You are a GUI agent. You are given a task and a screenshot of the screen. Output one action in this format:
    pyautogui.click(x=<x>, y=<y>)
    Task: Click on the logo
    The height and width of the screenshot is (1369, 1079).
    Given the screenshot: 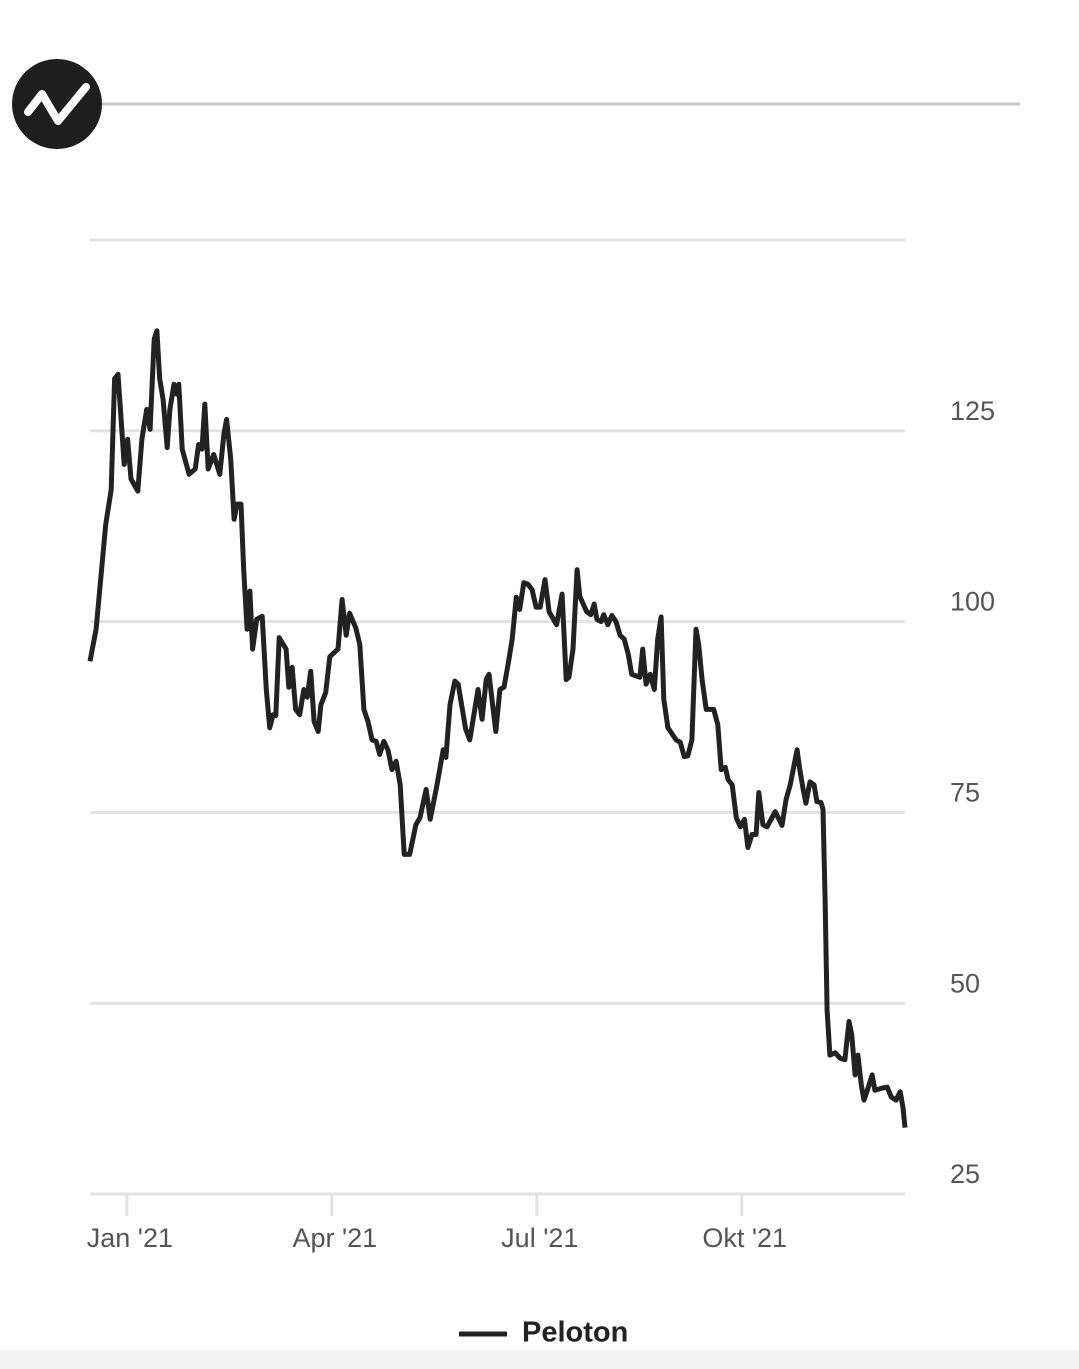 What is the action you would take?
    pyautogui.click(x=57, y=104)
    